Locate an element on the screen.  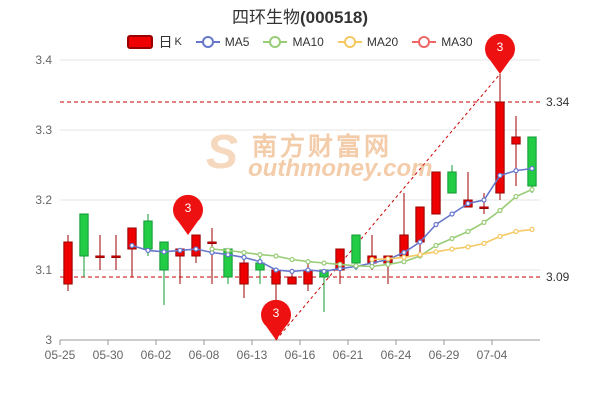
legend-label-daily-k-suffix: K is located at coordinates (178, 42).